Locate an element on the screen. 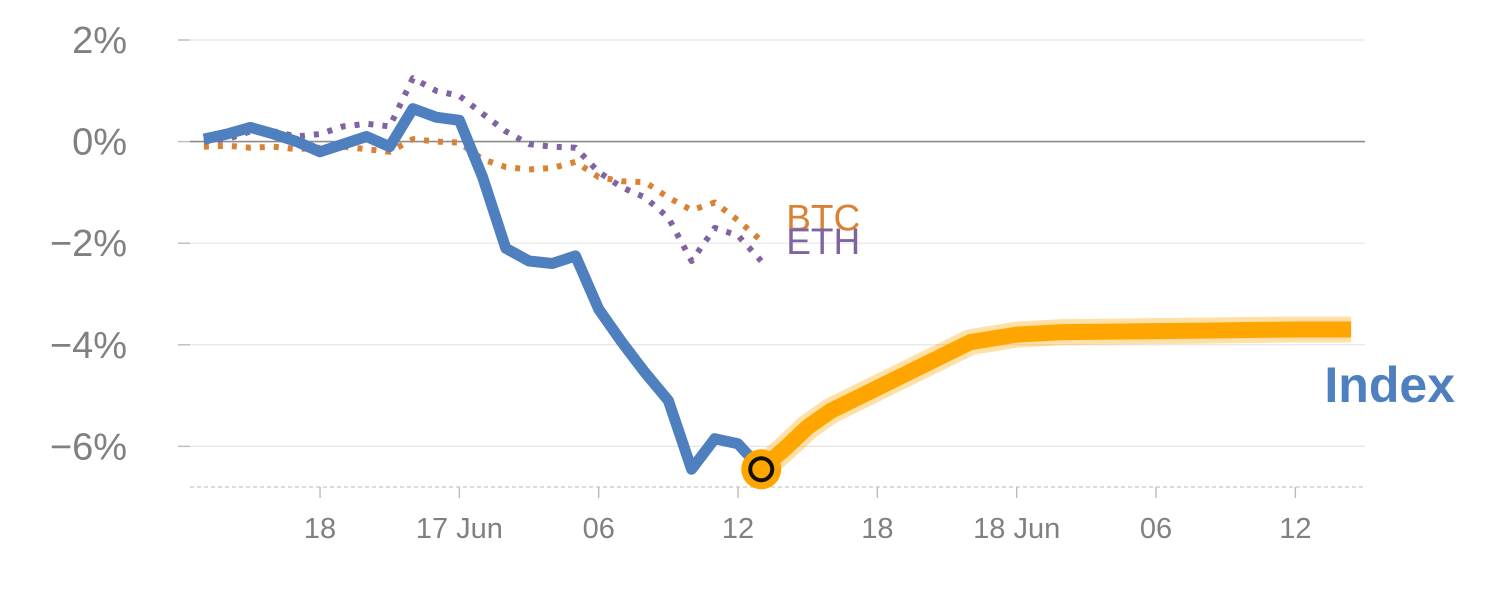 Image resolution: width=1500 pixels, height=600 pixels. y-tick-label-2: −2% is located at coordinates (88, 244).